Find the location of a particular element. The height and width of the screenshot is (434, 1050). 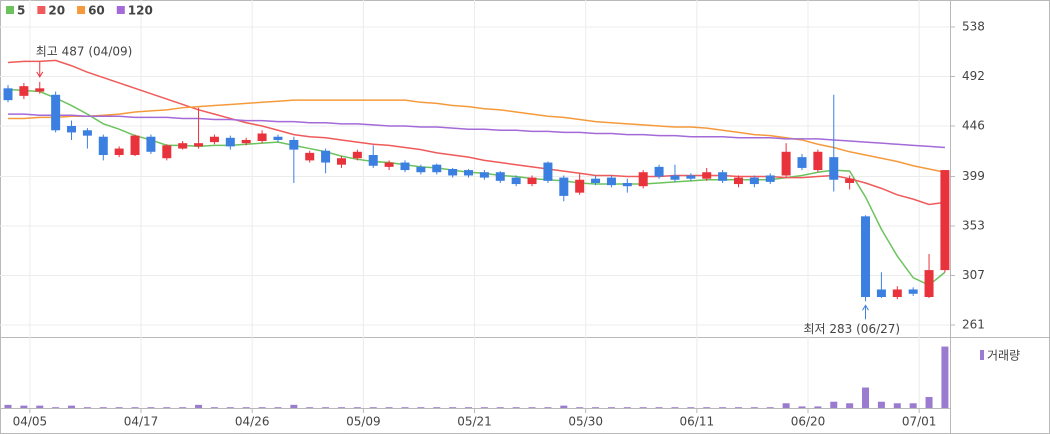

legend-label: 20 is located at coordinates (56, 11).